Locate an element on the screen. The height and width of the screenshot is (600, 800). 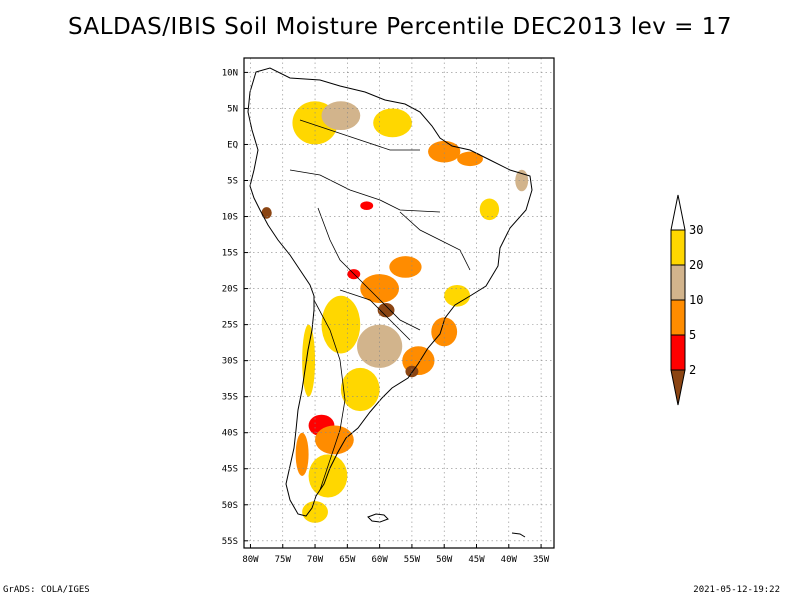
colorbar-segment-red is located at coordinates (678, 352).